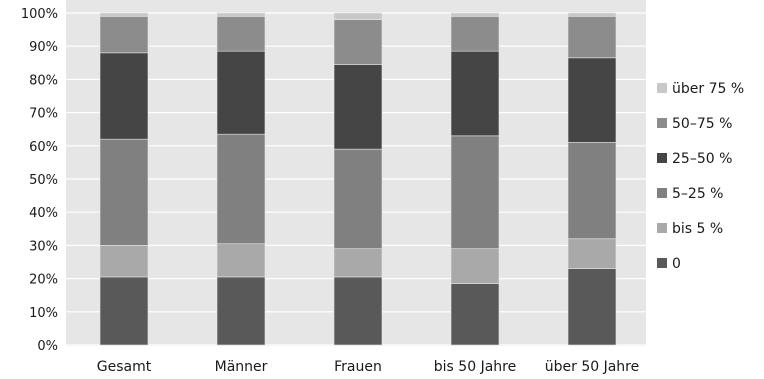  Describe the element at coordinates (43, 147) in the screenshot. I see `y-tick-label: 60%` at that location.